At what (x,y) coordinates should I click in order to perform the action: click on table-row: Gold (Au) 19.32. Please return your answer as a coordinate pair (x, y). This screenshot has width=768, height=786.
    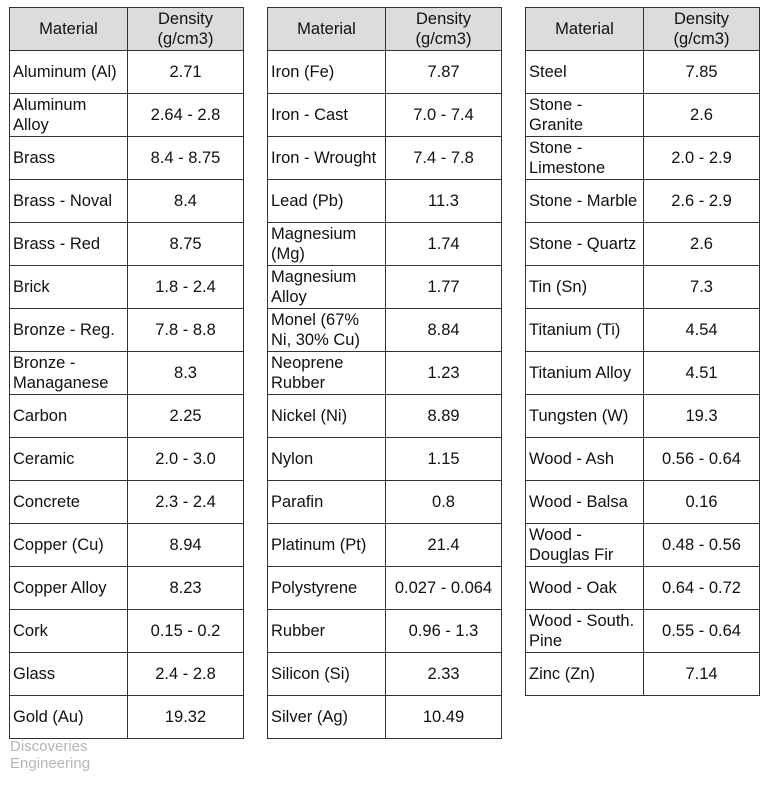
    Looking at the image, I should click on (126, 717).